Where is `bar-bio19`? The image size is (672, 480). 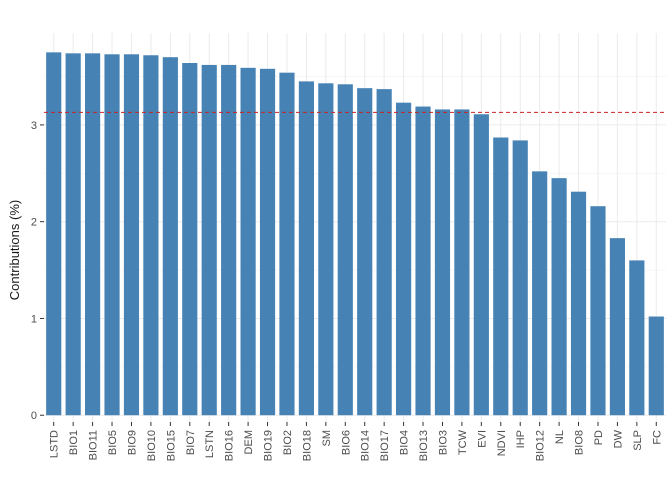 bar-bio19 is located at coordinates (267, 242).